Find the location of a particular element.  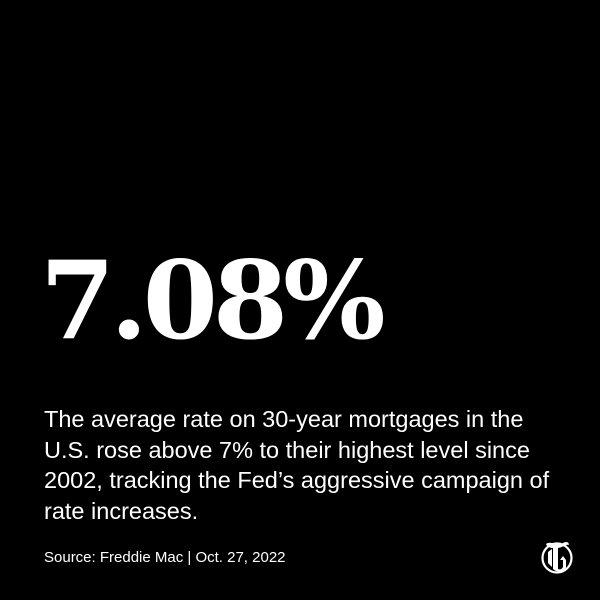

headline-stat: 7.08% is located at coordinates (213, 301).